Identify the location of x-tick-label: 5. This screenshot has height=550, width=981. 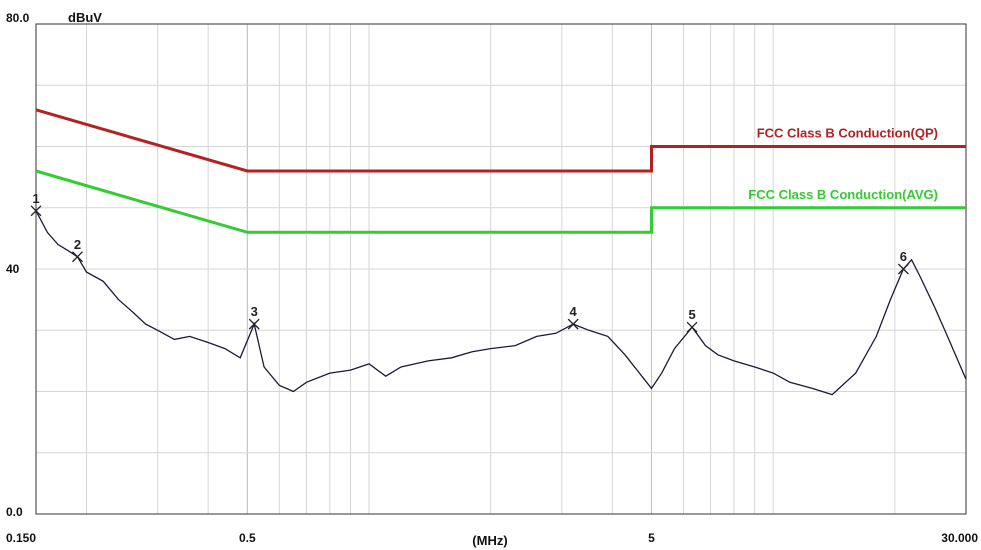
(651, 538).